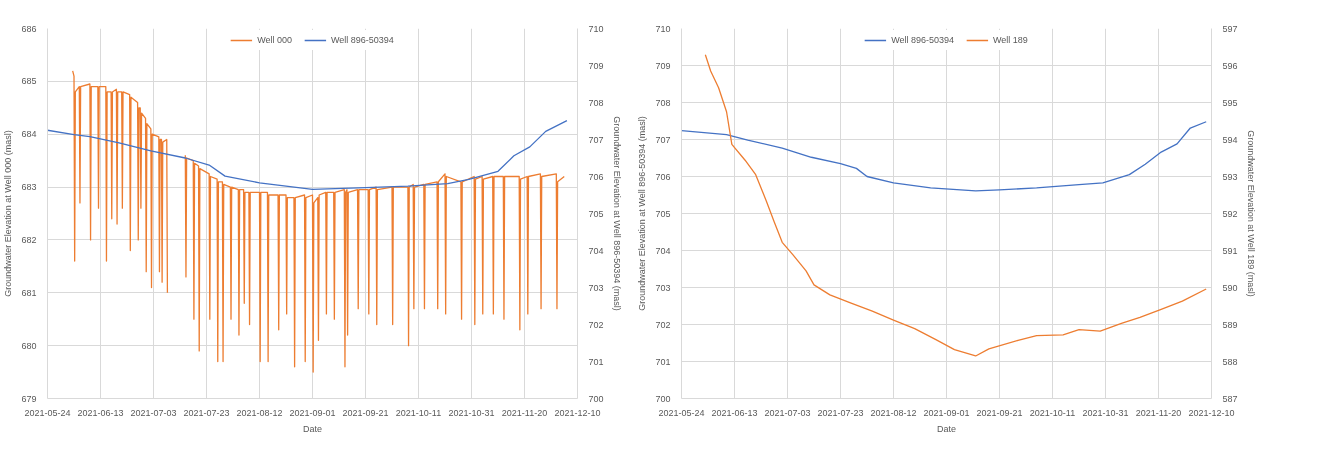 This screenshot has width=1323, height=476. I want to click on y-tick-label: 679, so click(29, 398).